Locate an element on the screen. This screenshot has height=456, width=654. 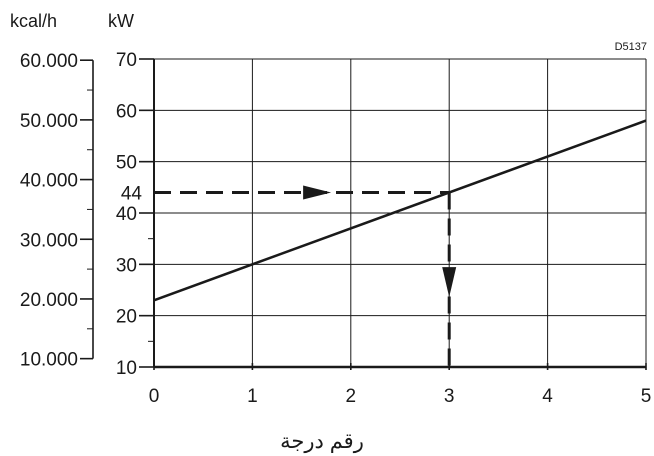
x-axis-label: رقم درجة is located at coordinates (322, 442).